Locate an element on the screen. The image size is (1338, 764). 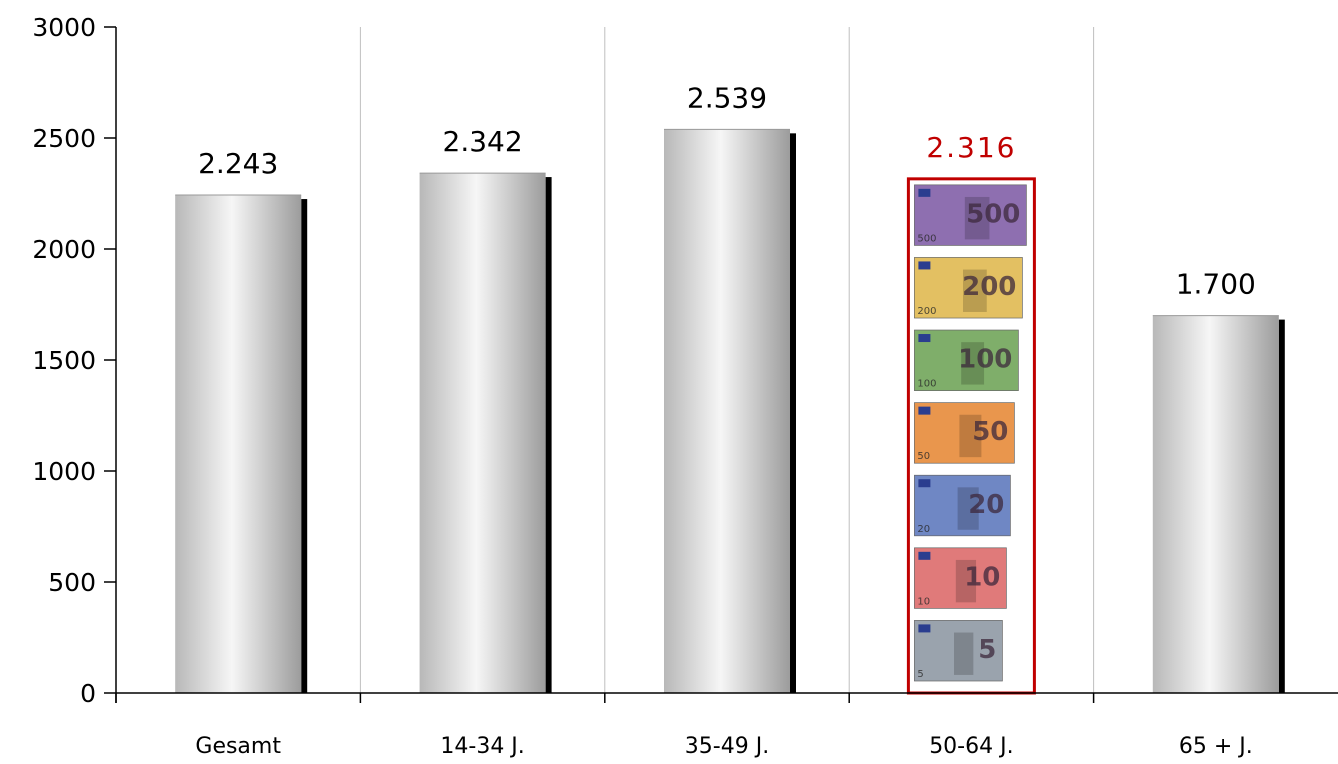
banknote-small-denomination: 10 is located at coordinates (923, 601).